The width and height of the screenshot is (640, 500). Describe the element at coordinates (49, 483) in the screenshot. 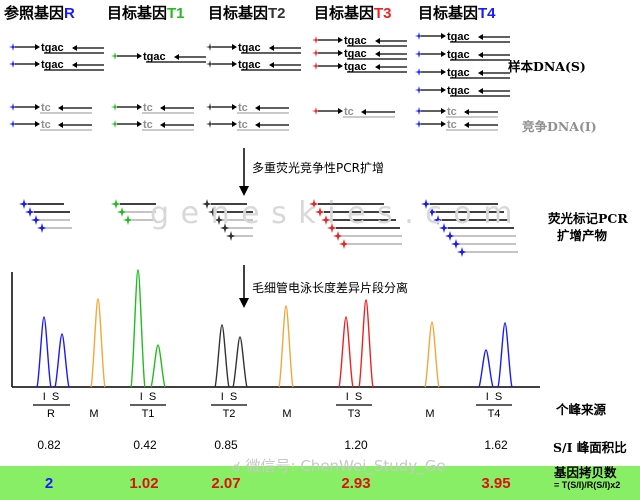

I see `copy-number-r: 2` at that location.